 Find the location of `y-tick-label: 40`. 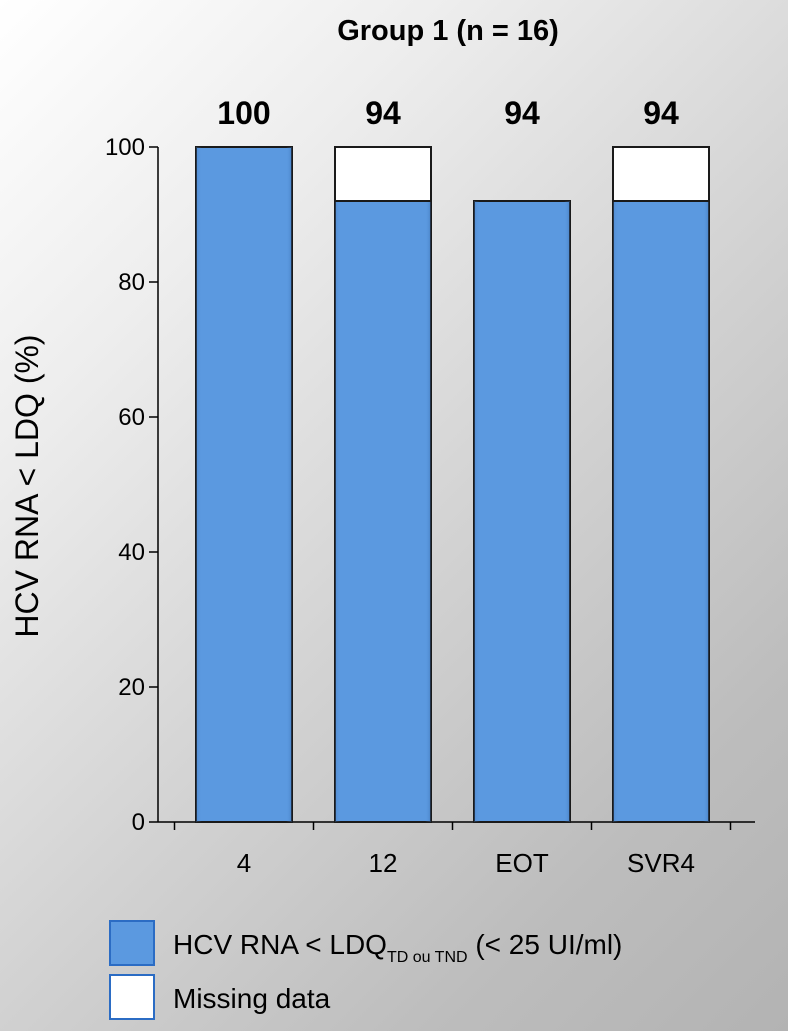

y-tick-label: 40 is located at coordinates (131, 552).